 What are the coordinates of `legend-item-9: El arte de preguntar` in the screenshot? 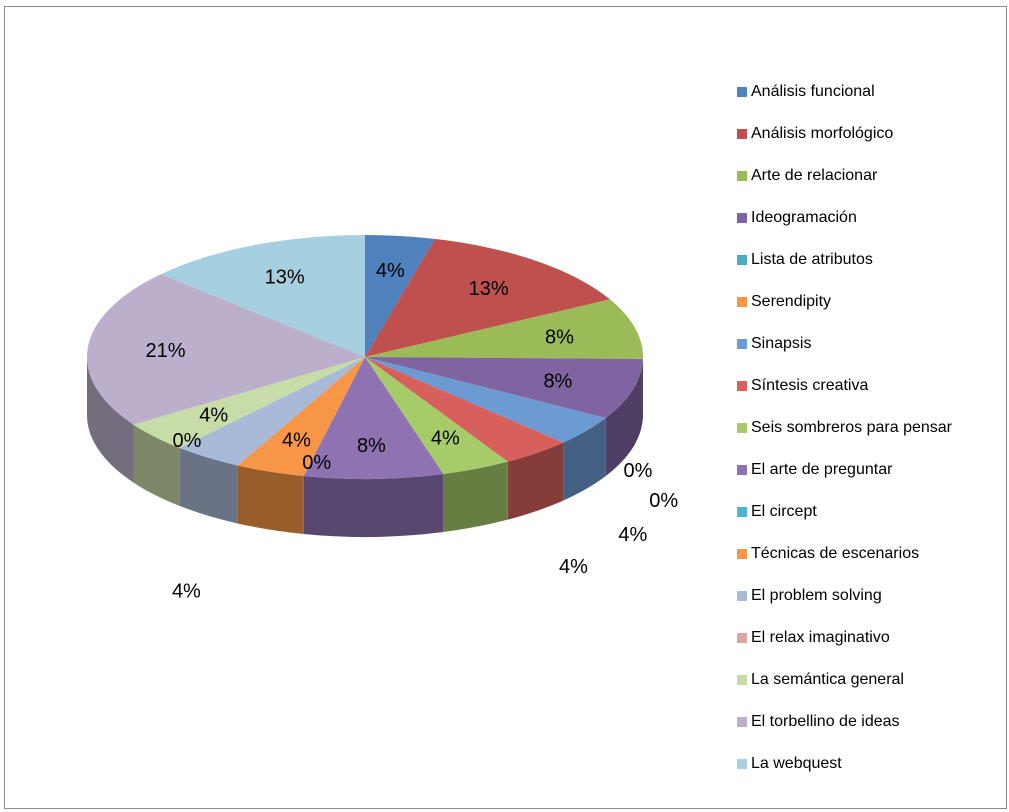 It's located at (844, 470).